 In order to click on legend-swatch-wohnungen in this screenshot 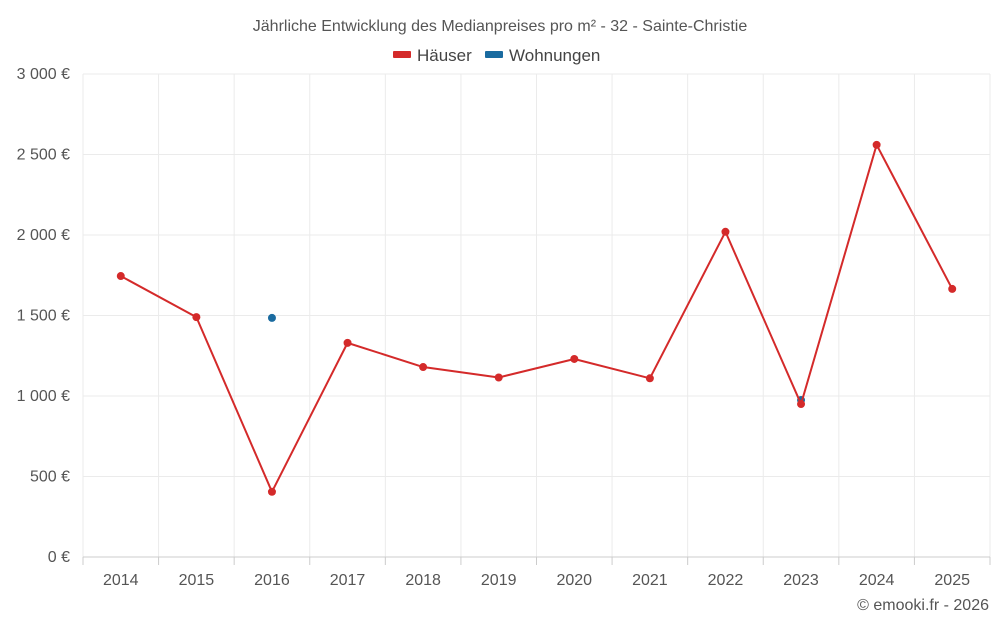, I will do `click(494, 54)`.